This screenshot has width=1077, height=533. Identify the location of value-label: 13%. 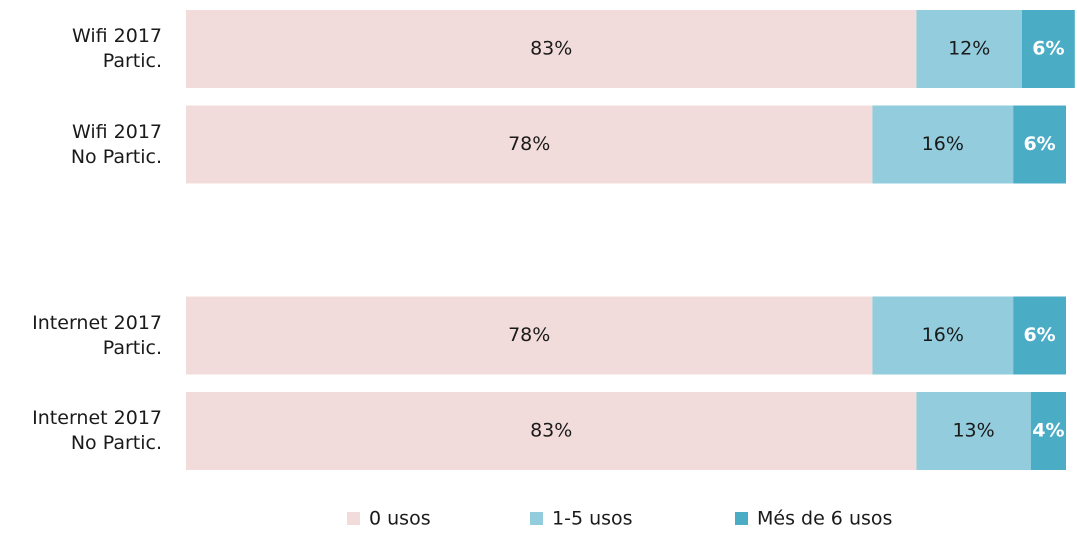
(973, 431).